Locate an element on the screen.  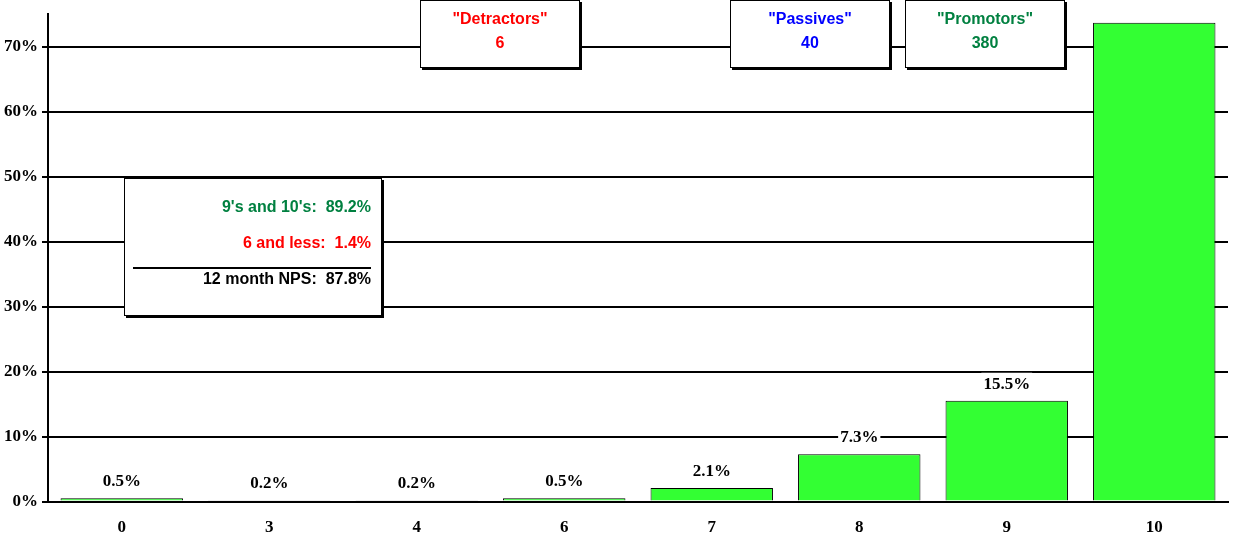
callout-box: "Detractors" 6 is located at coordinates (500, 34).